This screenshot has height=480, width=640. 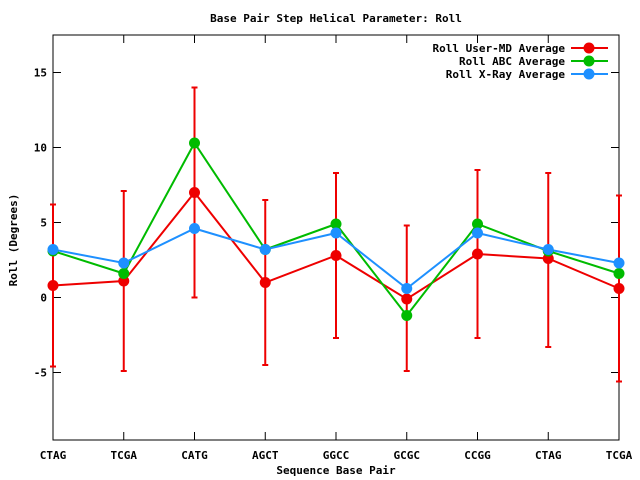 What do you see at coordinates (265, 455) in the screenshot?
I see `x-tick-label: AGCT` at bounding box center [265, 455].